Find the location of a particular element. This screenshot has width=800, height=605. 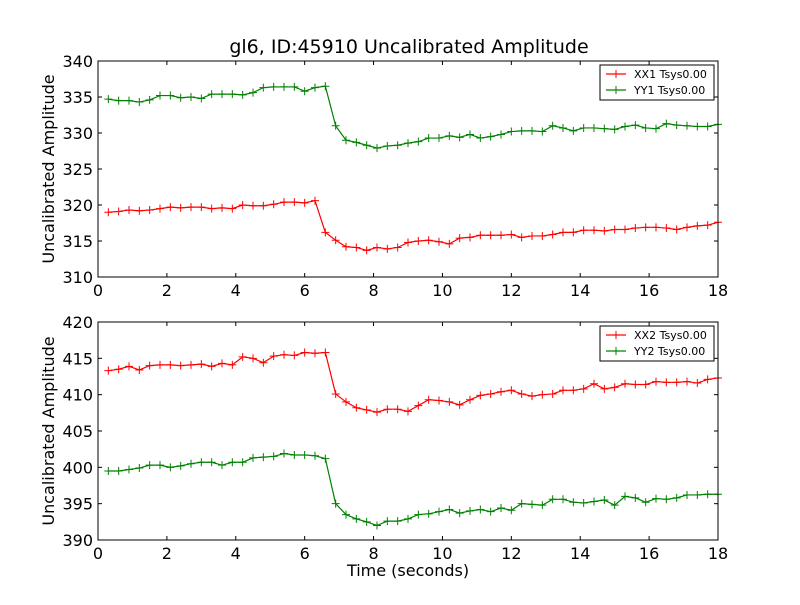

y-tick-label: 390 is located at coordinates (77, 540).